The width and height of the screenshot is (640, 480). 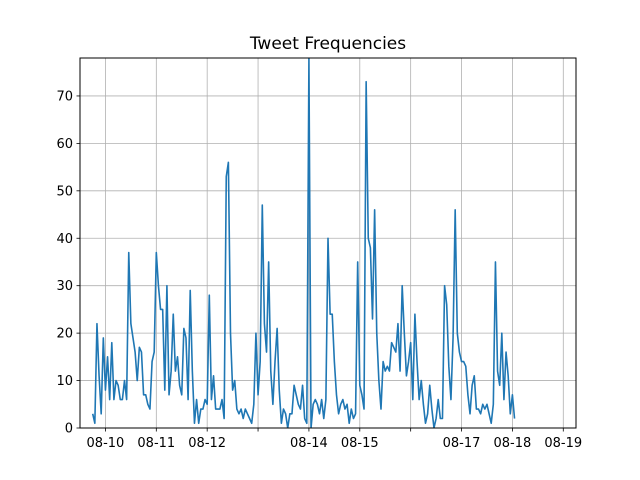 What do you see at coordinates (64, 334) in the screenshot?
I see `y-tick-label: 20` at bounding box center [64, 334].